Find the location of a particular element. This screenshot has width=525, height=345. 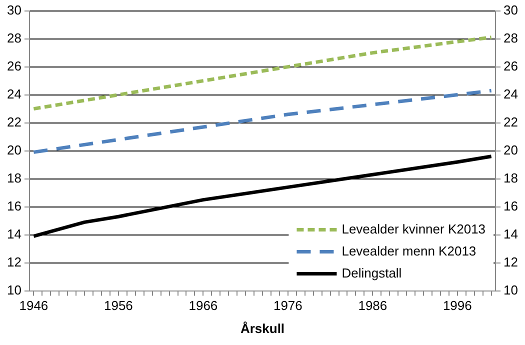

y2-tick-label: 30 is located at coordinates (511, 10).